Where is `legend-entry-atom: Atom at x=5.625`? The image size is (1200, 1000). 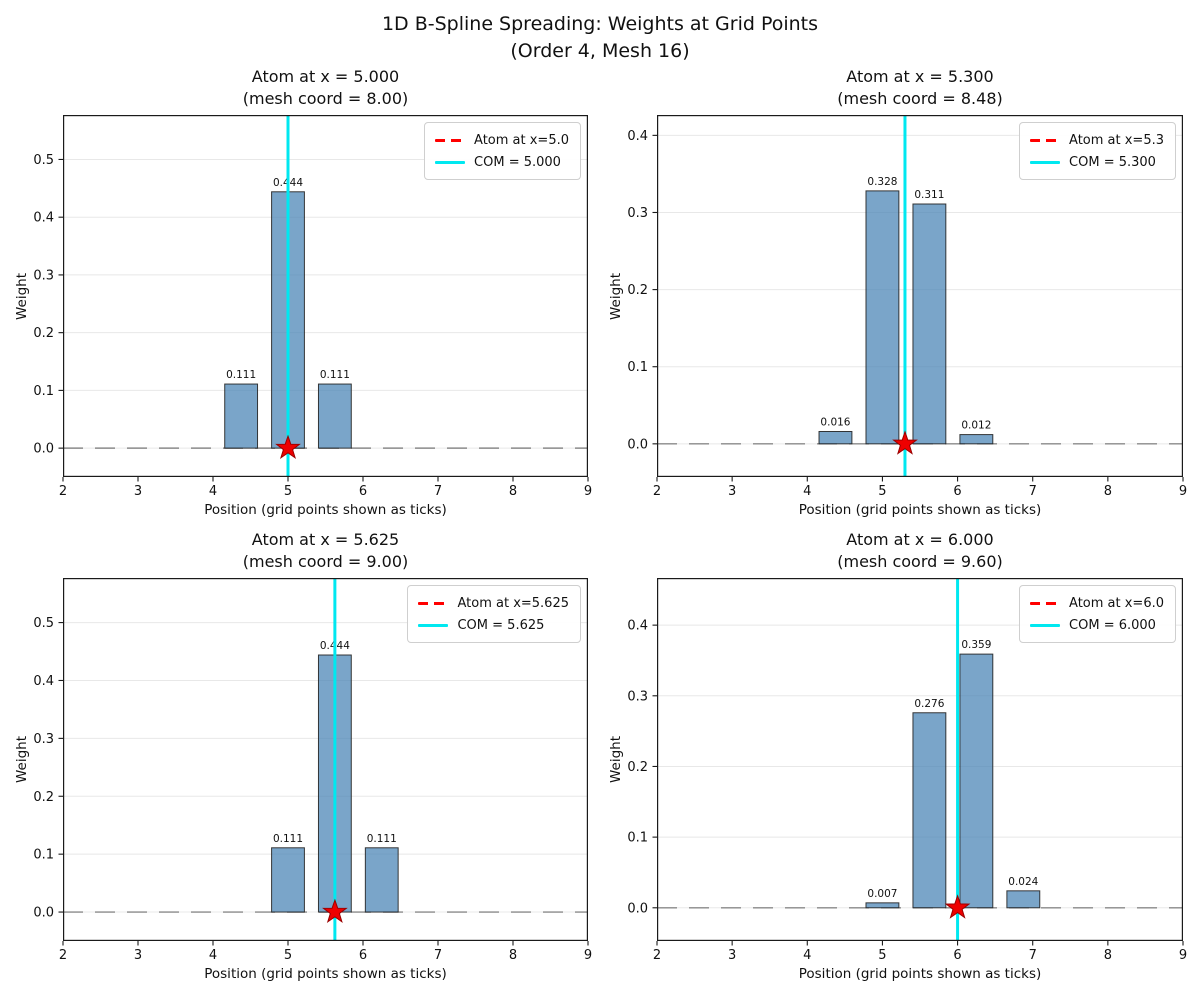
legend-entry-atom: Atom at x=5.625 is located at coordinates (493, 603).